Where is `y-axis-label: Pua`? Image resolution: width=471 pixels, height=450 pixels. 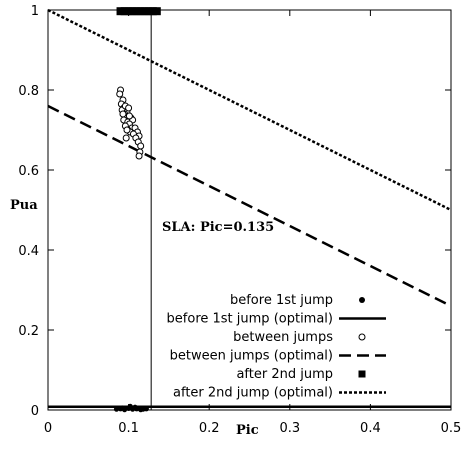
y-axis-label: Pua is located at coordinates (24, 205).